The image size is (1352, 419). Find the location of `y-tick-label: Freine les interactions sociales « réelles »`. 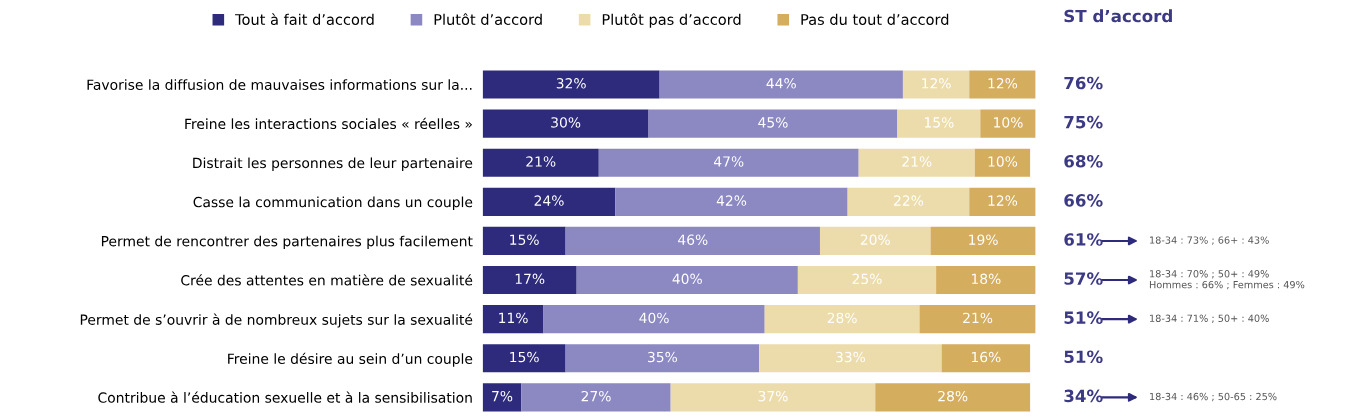

y-tick-label: Freine les interactions sociales « réelles » is located at coordinates (328, 123).